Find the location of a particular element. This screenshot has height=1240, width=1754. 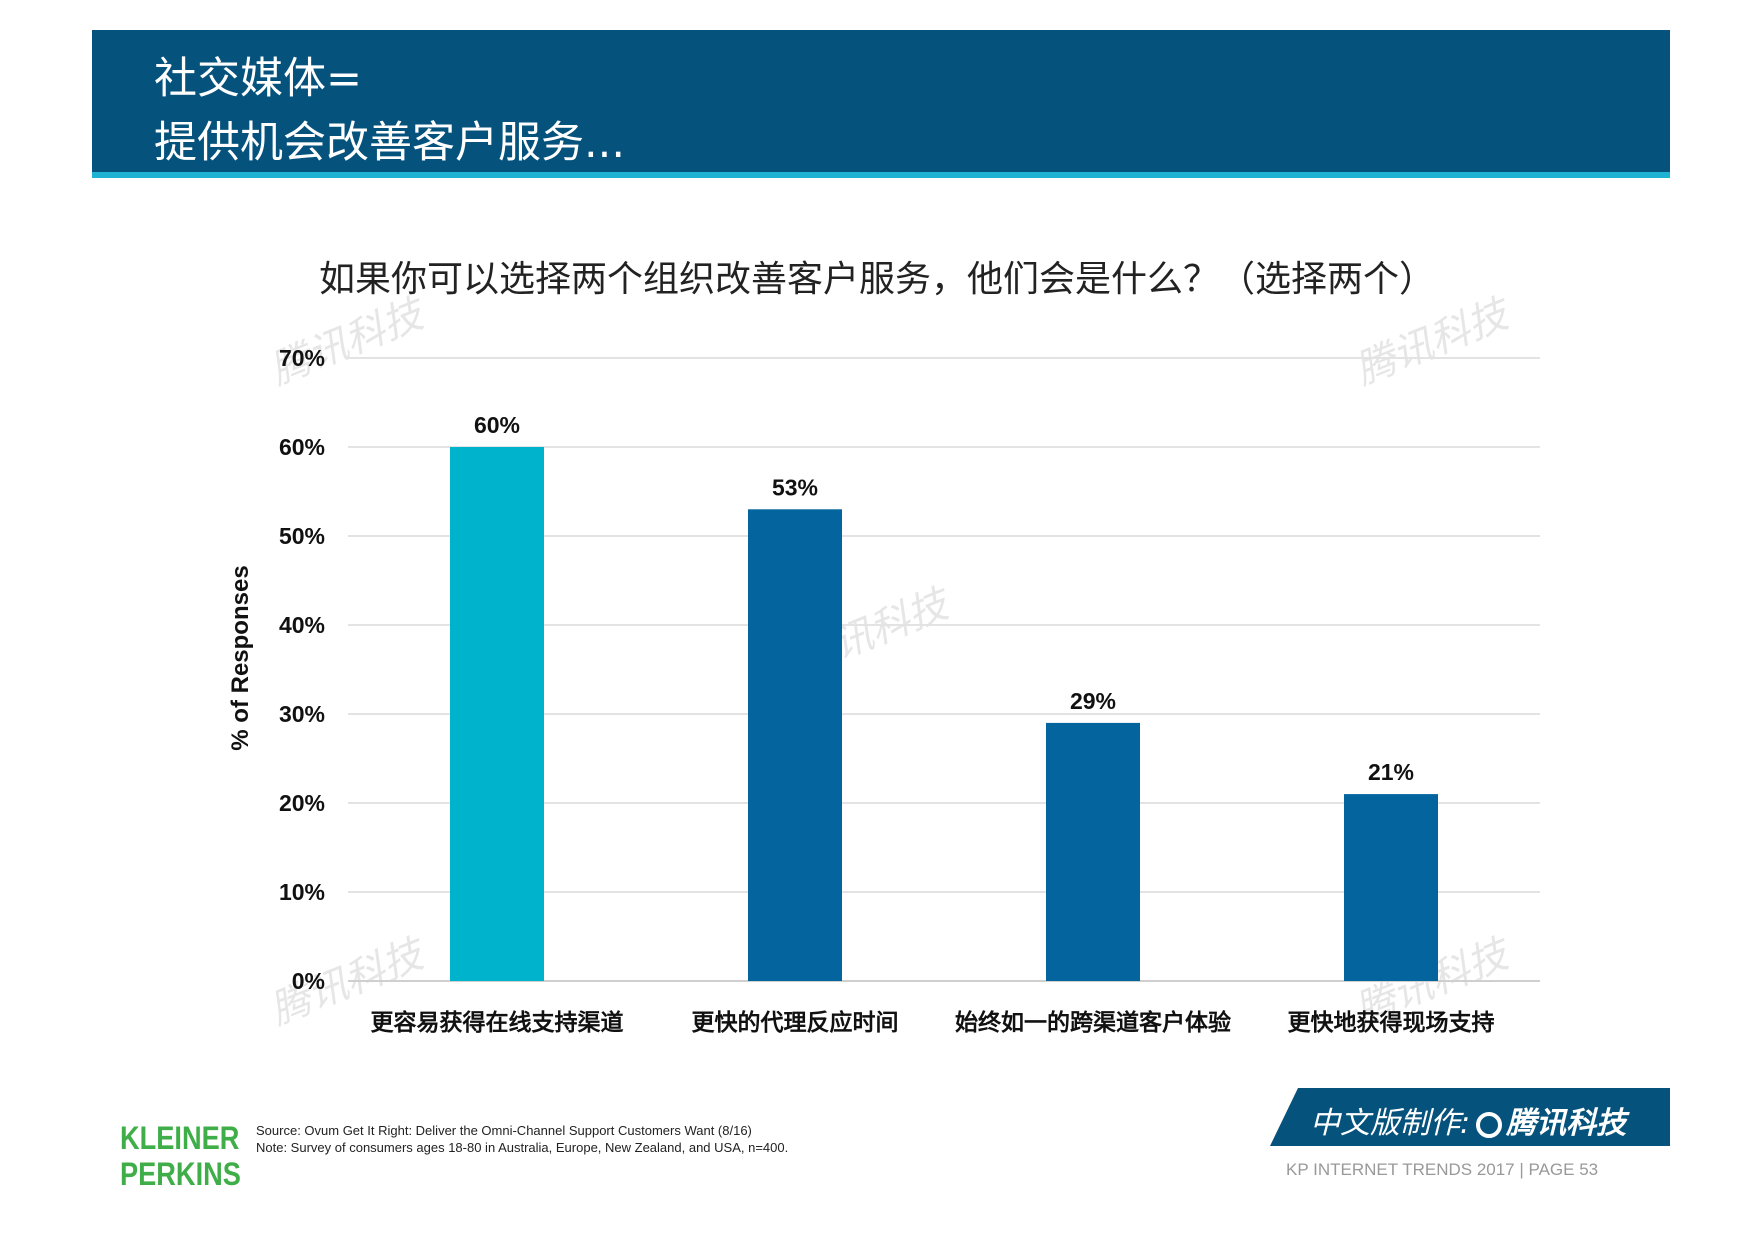

tencent-logo-icon is located at coordinates (1489, 1124).